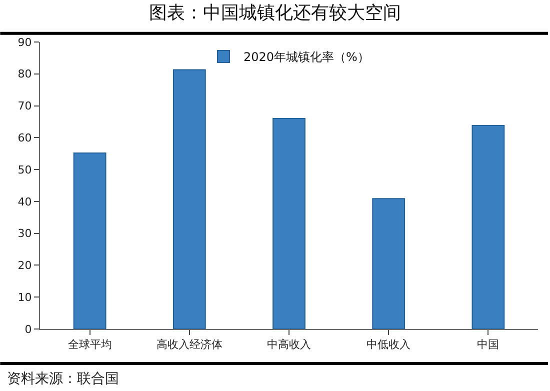  Describe the element at coordinates (307, 57) in the screenshot. I see `legend-label: 2020年城镇化率（%）` at that location.